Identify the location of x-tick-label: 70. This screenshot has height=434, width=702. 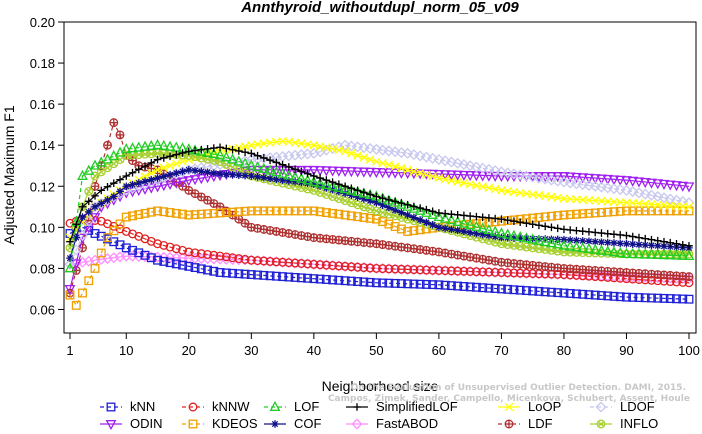
(501, 350).